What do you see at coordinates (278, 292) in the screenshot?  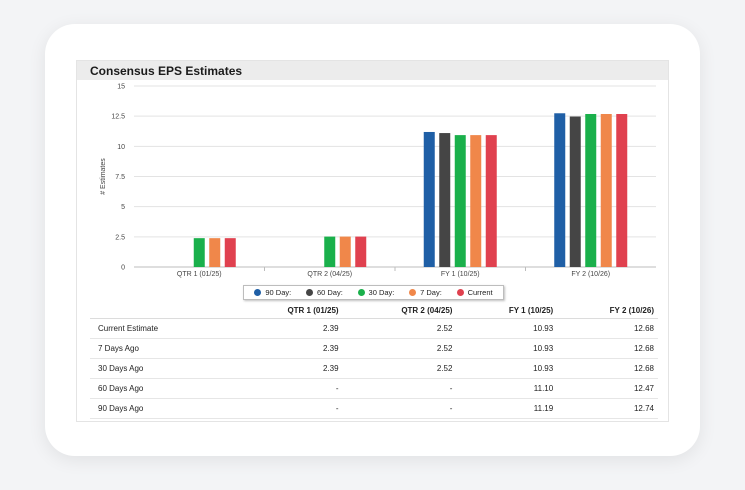 I see `legend-label: 90 Day:` at bounding box center [278, 292].